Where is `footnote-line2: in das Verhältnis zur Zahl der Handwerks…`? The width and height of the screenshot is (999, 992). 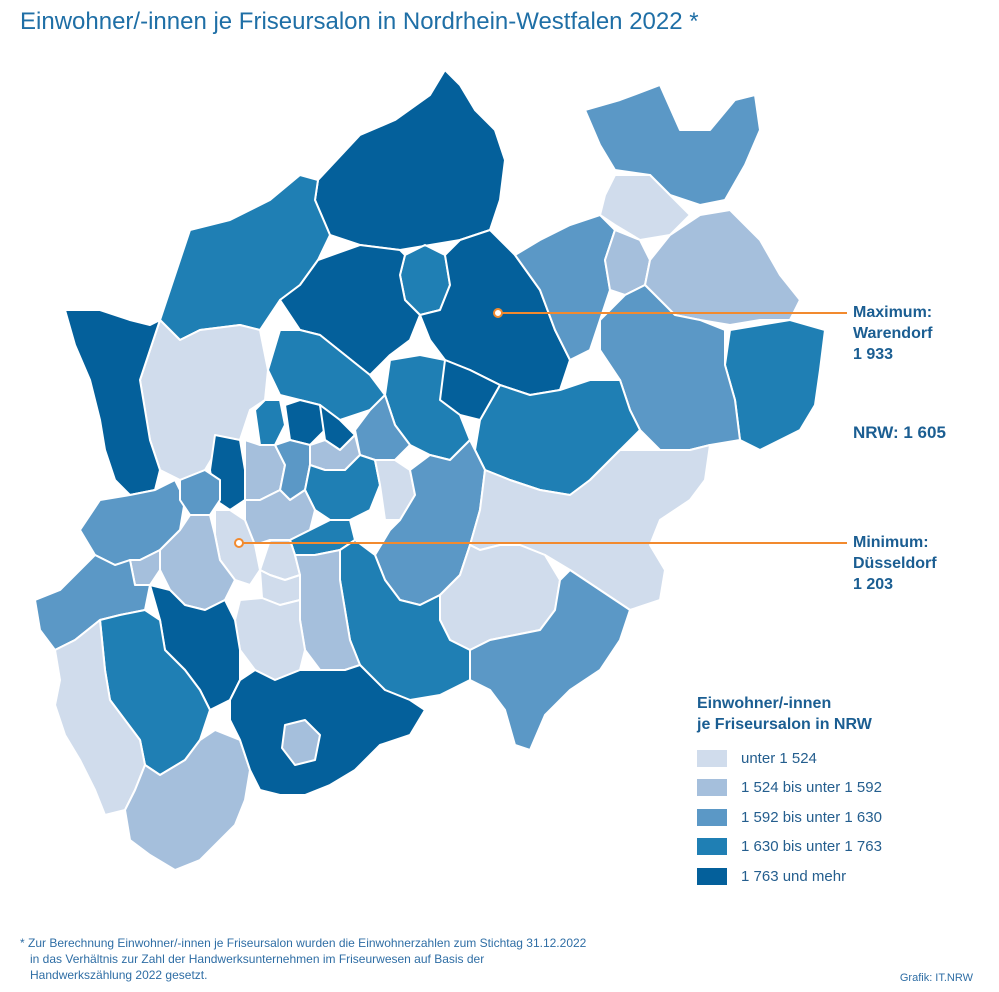 footnote-line2: in das Verhältnis zur Zahl der Handwerks… is located at coordinates (257, 959).